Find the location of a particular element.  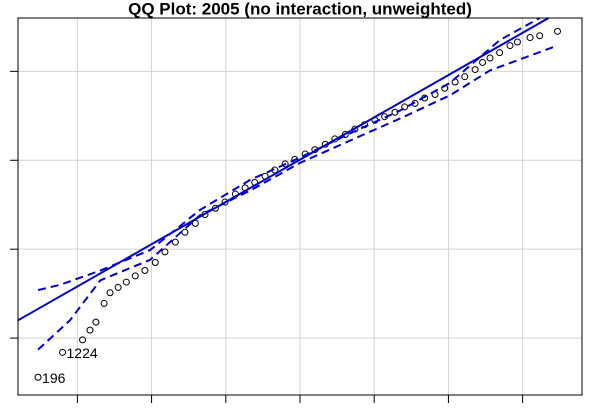

point-label: 196 is located at coordinates (54, 378).